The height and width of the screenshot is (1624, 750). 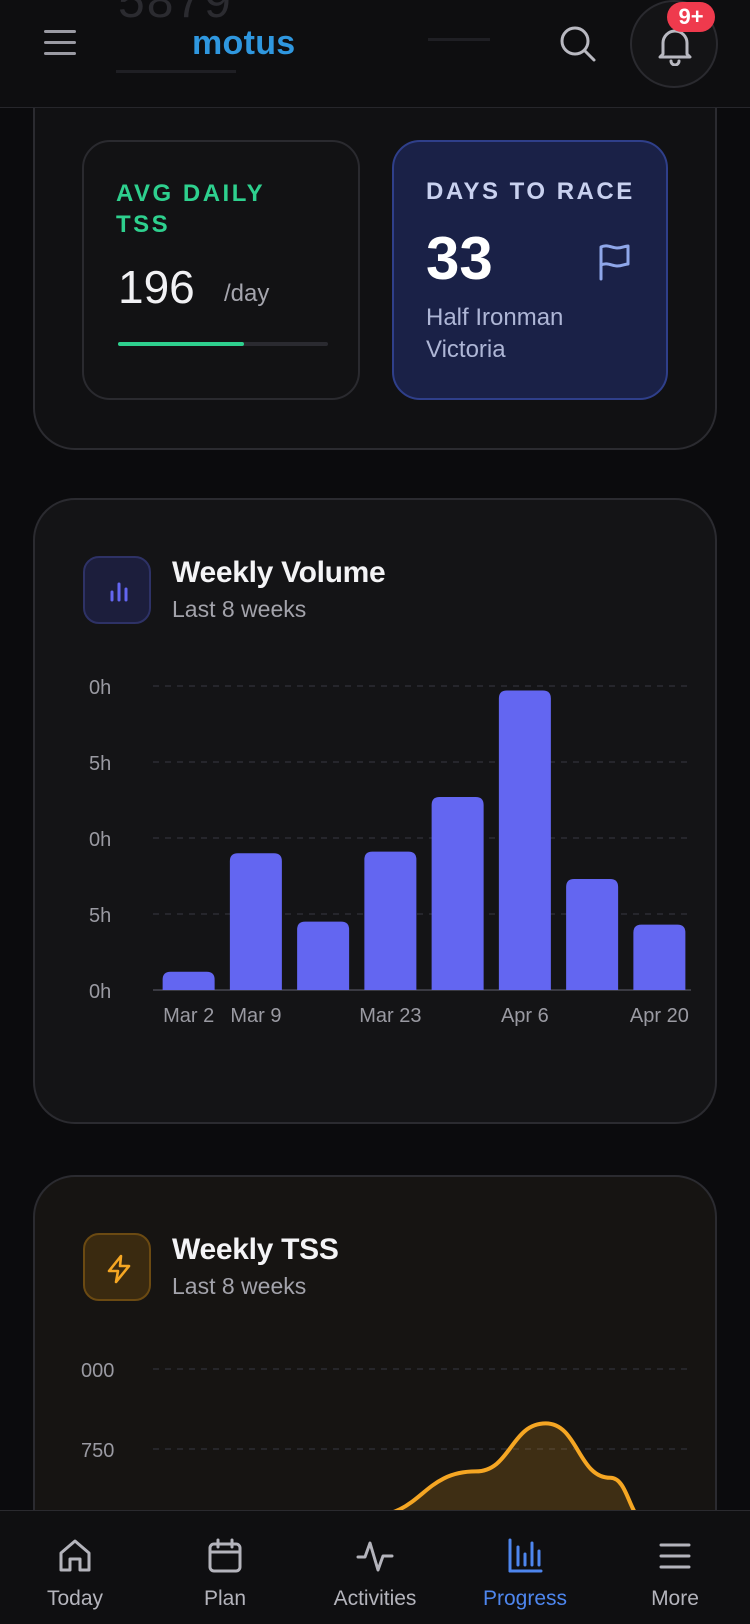 I want to click on weekly-volume-title: Weekly Volume, so click(x=279, y=572).